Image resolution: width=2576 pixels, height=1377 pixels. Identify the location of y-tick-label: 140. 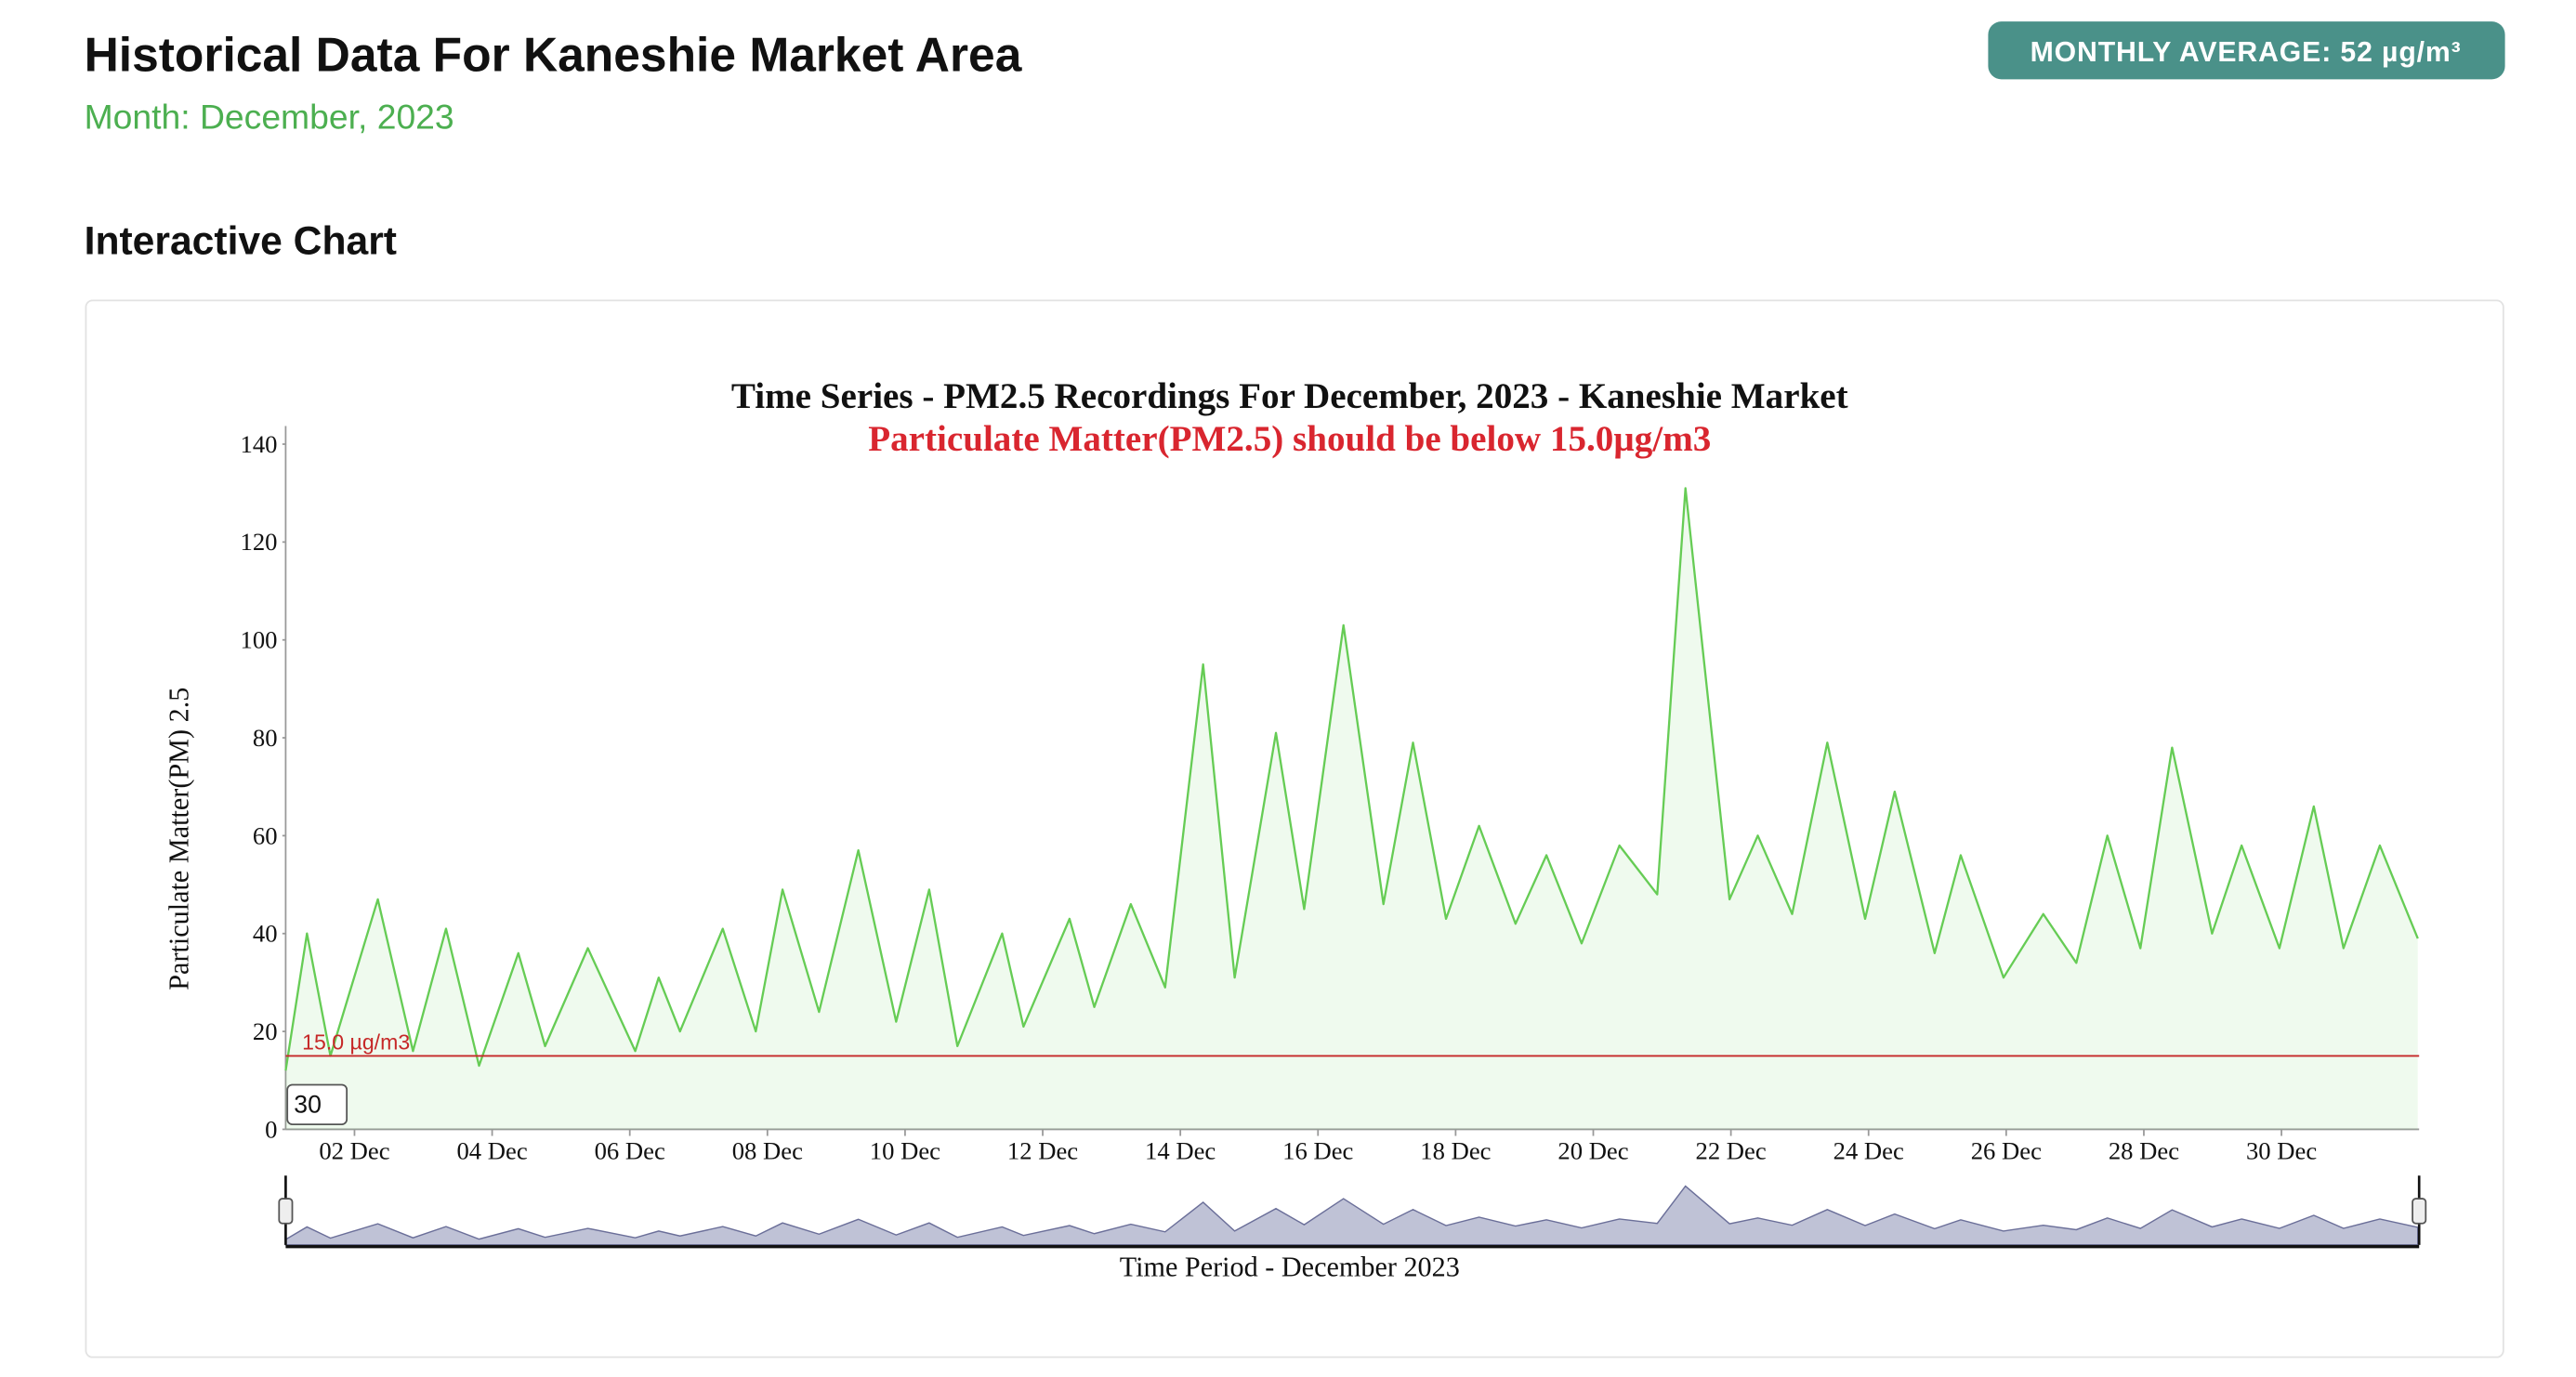
(259, 444).